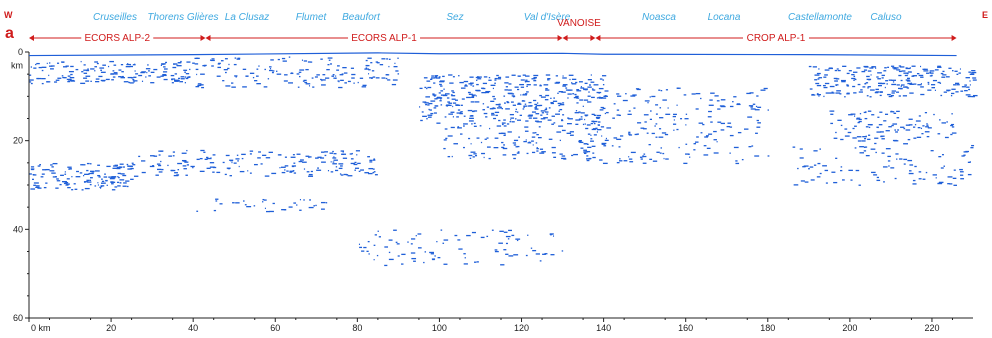 Image resolution: width=992 pixels, height=338 pixels. What do you see at coordinates (384, 37) in the screenshot?
I see `profile-label-bg` at bounding box center [384, 37].